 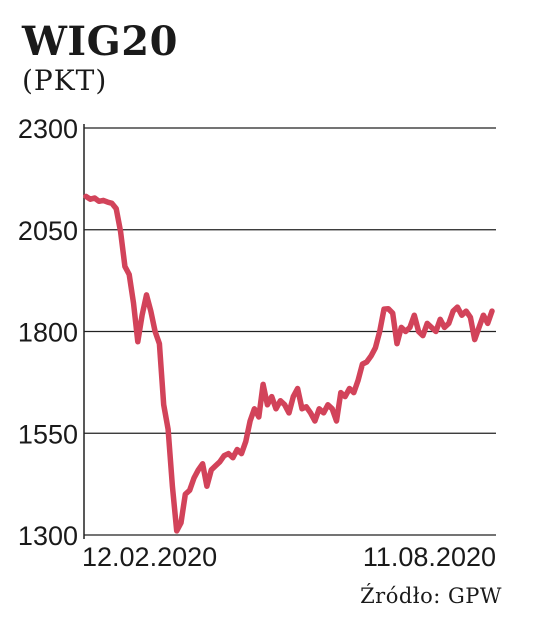 I want to click on y-tick-label: 1800, so click(x=48, y=333).